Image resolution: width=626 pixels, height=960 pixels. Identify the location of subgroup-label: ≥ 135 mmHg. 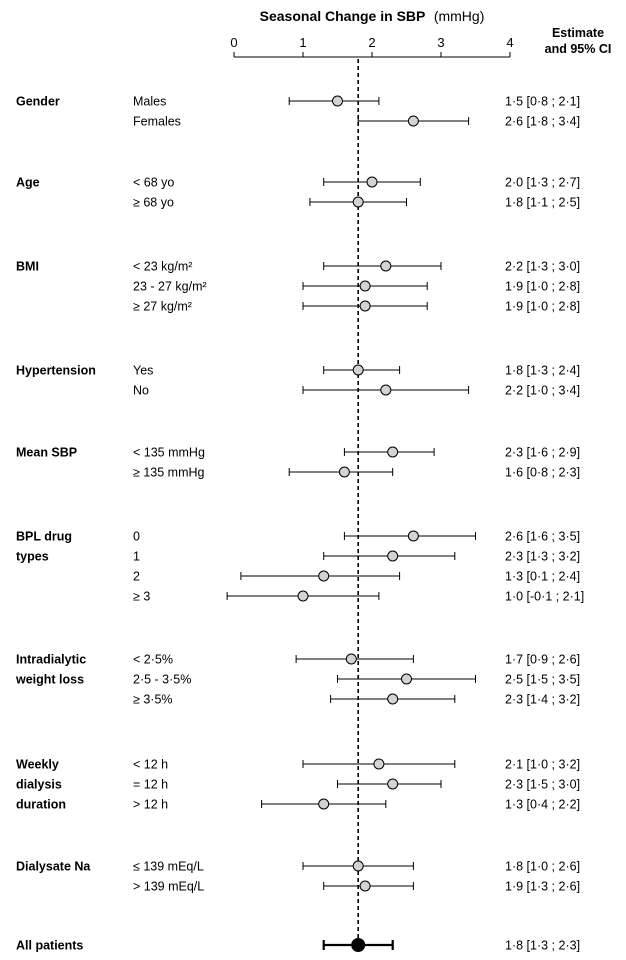
(169, 473).